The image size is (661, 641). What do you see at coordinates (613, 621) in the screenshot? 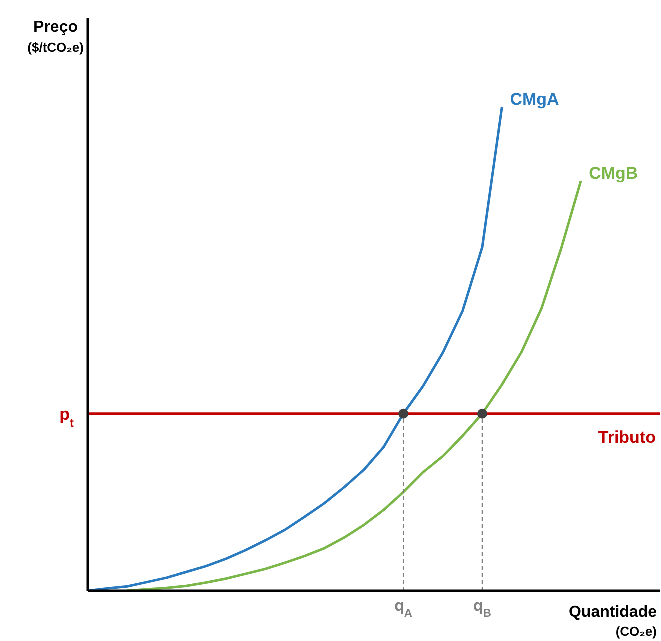
I see `x-axis-title: Quantidade (CO₂e)` at bounding box center [613, 621].